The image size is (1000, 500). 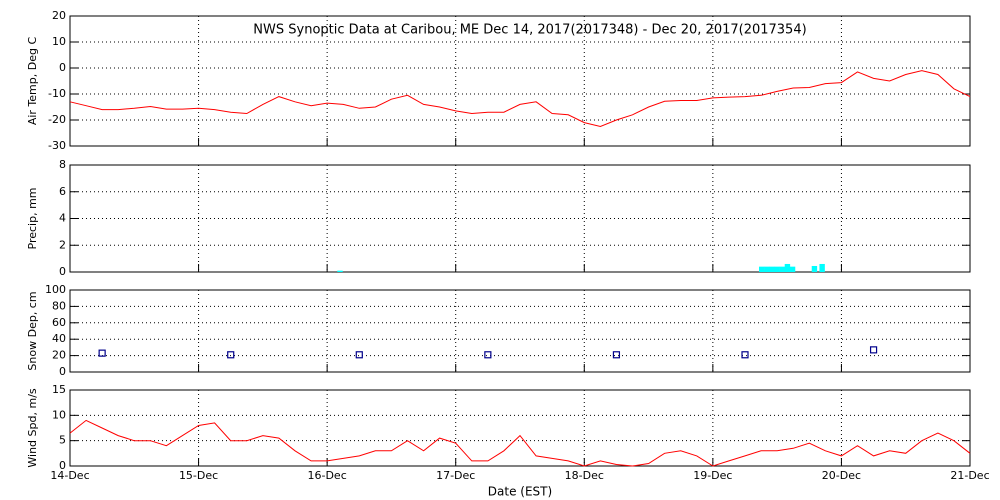 What do you see at coordinates (32, 330) in the screenshot?
I see `y-axis-label: Snow Dep, cm` at bounding box center [32, 330].